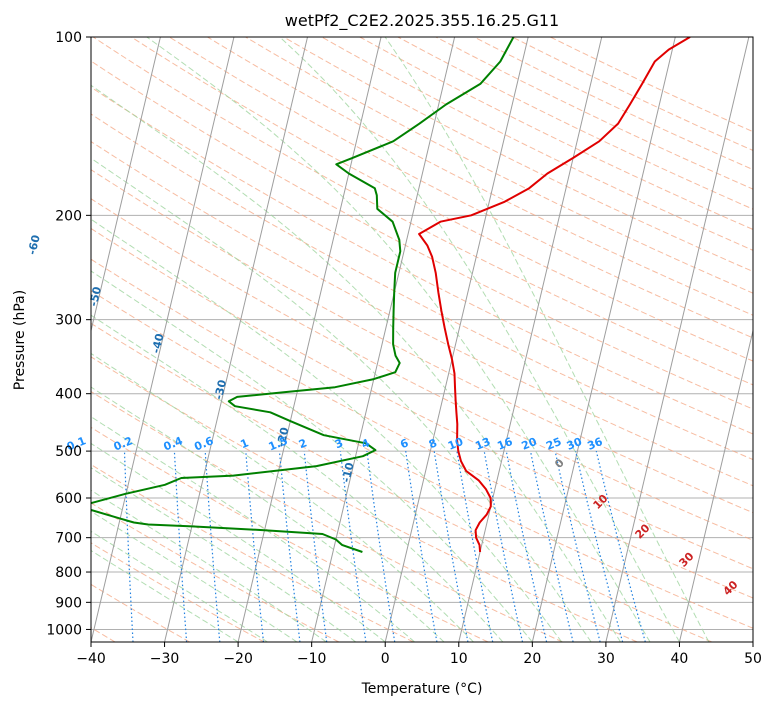 This screenshot has width=775, height=708. What do you see at coordinates (238, 659) in the screenshot?
I see `x-tick-label: −20` at bounding box center [238, 659].